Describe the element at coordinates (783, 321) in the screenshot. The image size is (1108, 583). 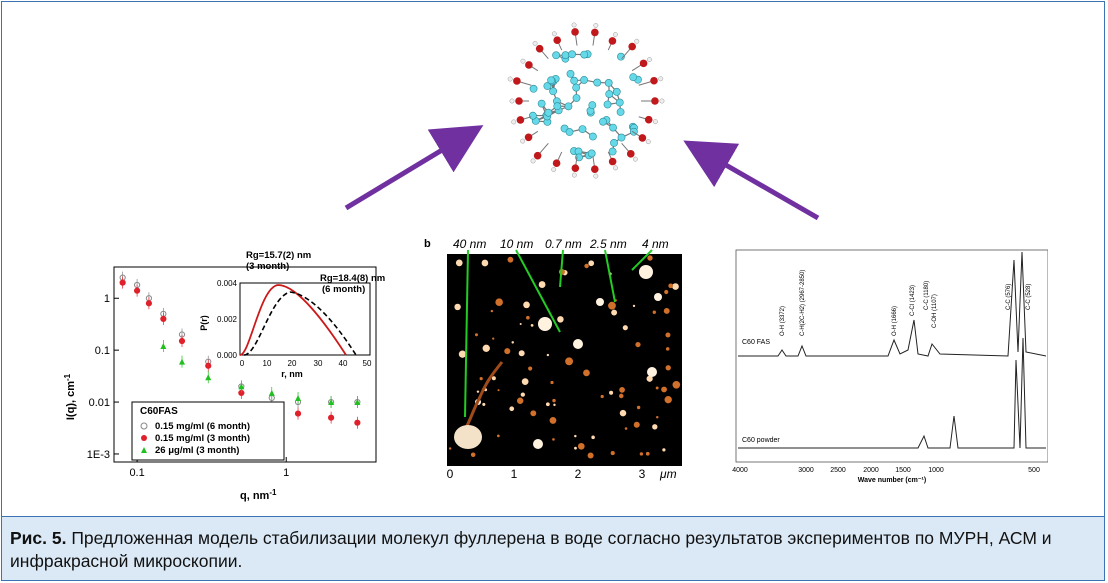
I see `ir-peak-1: O-H (3372)` at that location.